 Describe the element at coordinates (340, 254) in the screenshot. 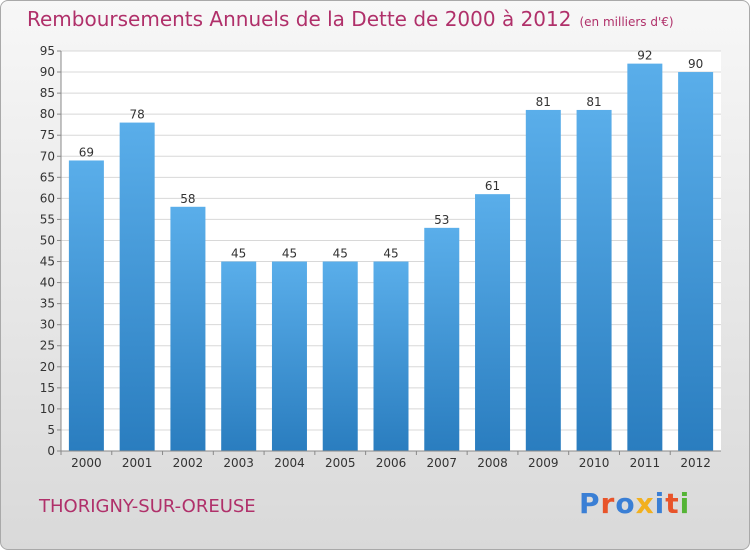

I see `data-label-2005: 45` at that location.